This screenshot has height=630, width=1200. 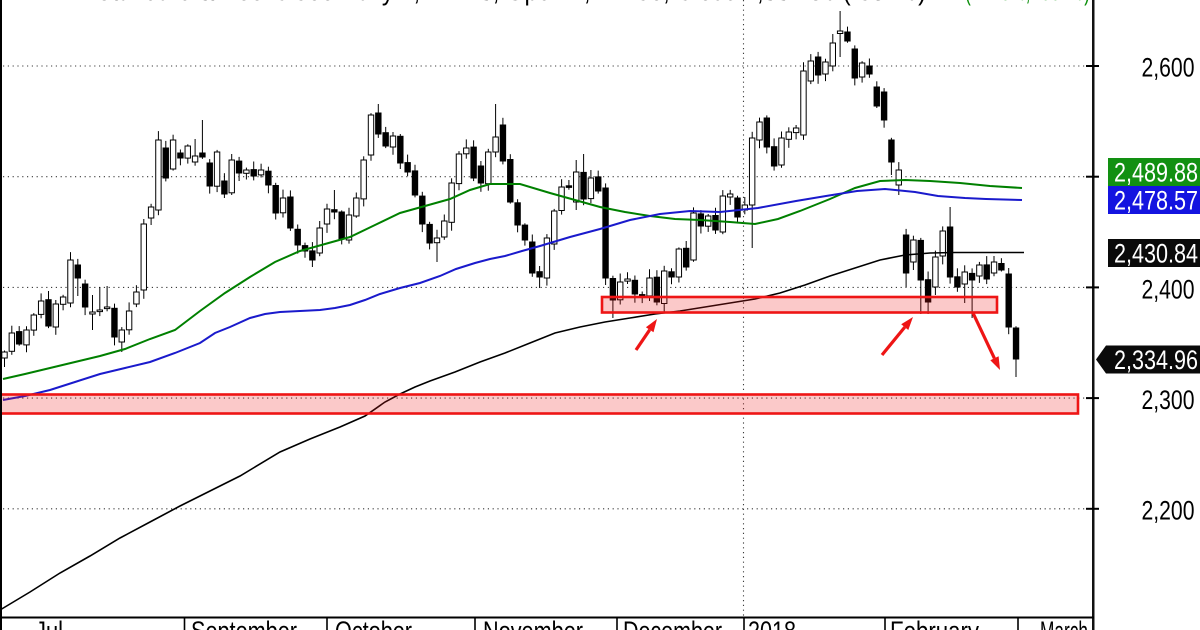 I want to click on svg-text: 2,400, so click(x=1168, y=290).